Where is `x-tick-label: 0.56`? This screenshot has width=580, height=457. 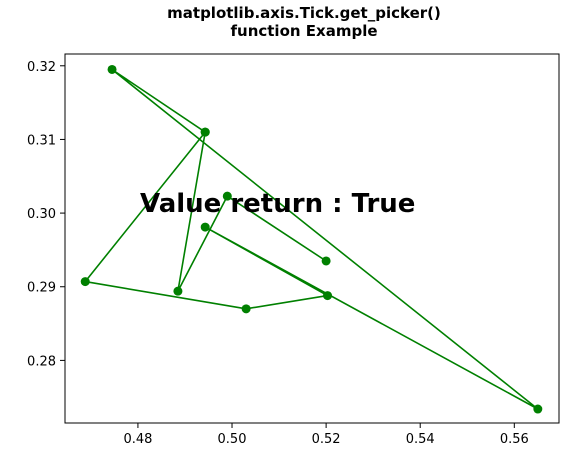 x-tick-label: 0.56 is located at coordinates (514, 439).